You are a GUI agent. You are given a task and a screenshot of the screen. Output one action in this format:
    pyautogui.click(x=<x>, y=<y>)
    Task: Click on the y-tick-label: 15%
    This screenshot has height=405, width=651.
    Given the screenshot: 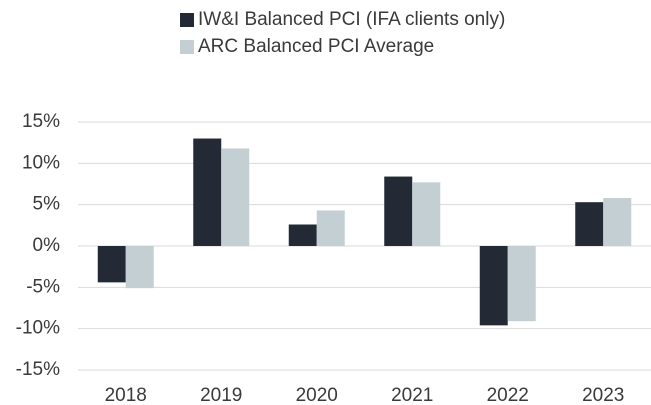 What is the action you would take?
    pyautogui.click(x=41, y=121)
    